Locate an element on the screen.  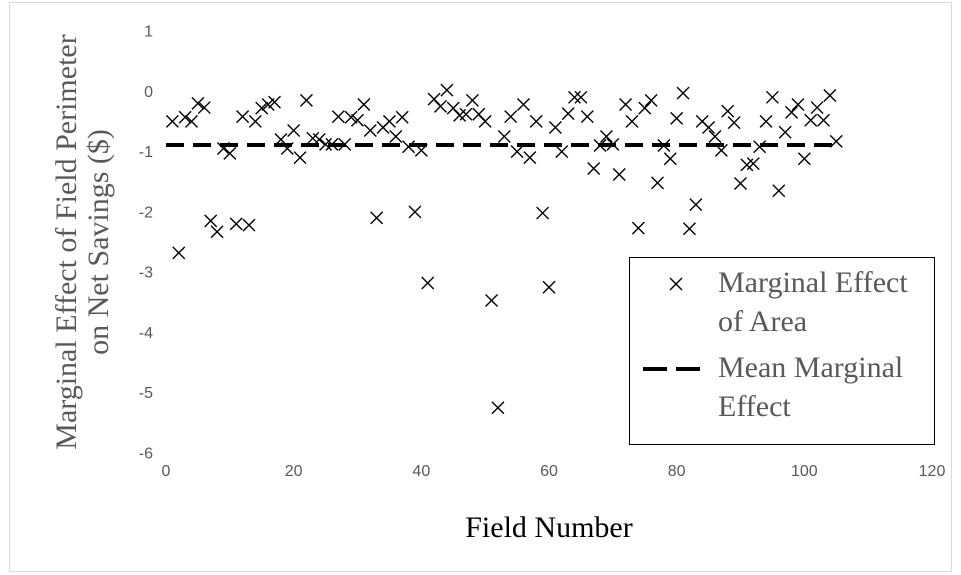
legend-x-marker-icon is located at coordinates (676, 284).